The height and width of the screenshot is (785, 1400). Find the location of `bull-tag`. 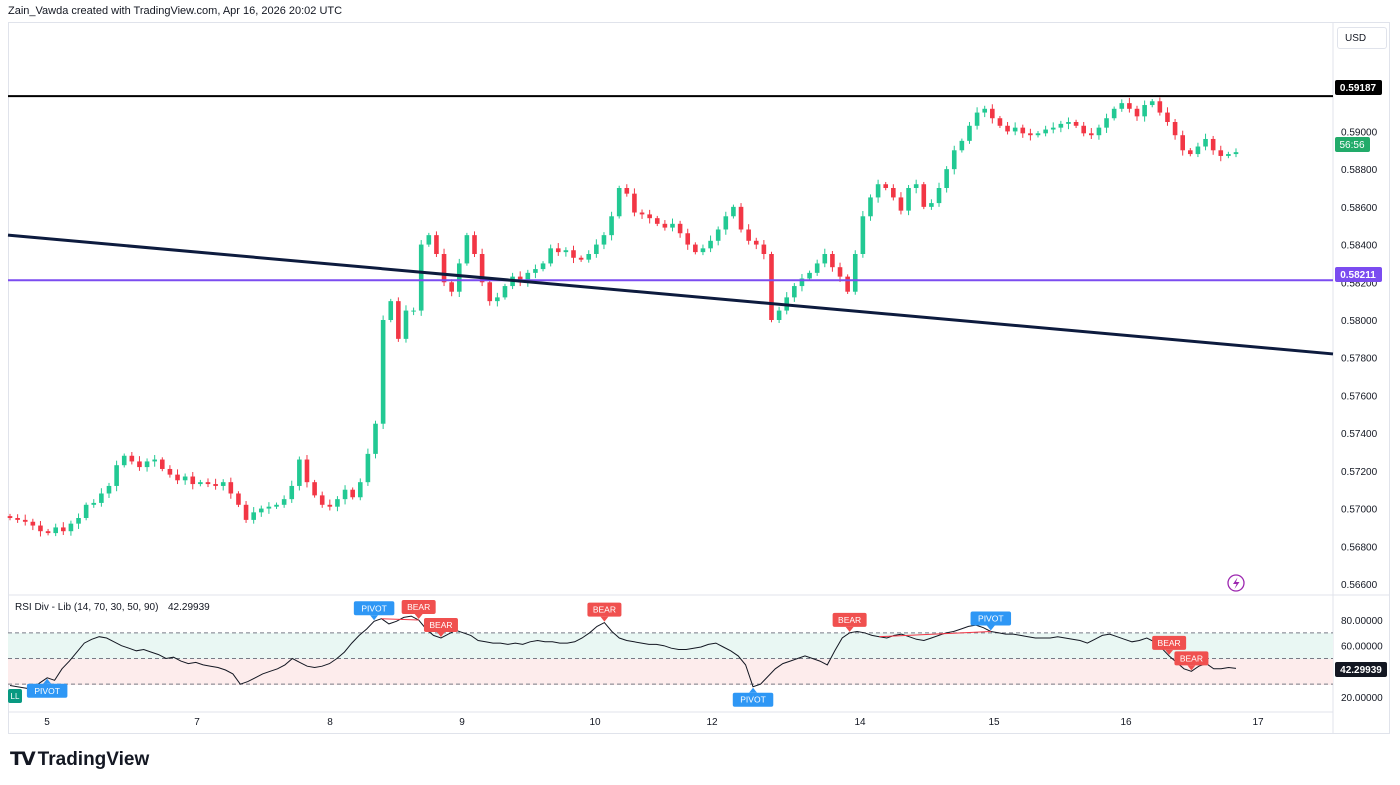

bull-tag is located at coordinates (15, 696).